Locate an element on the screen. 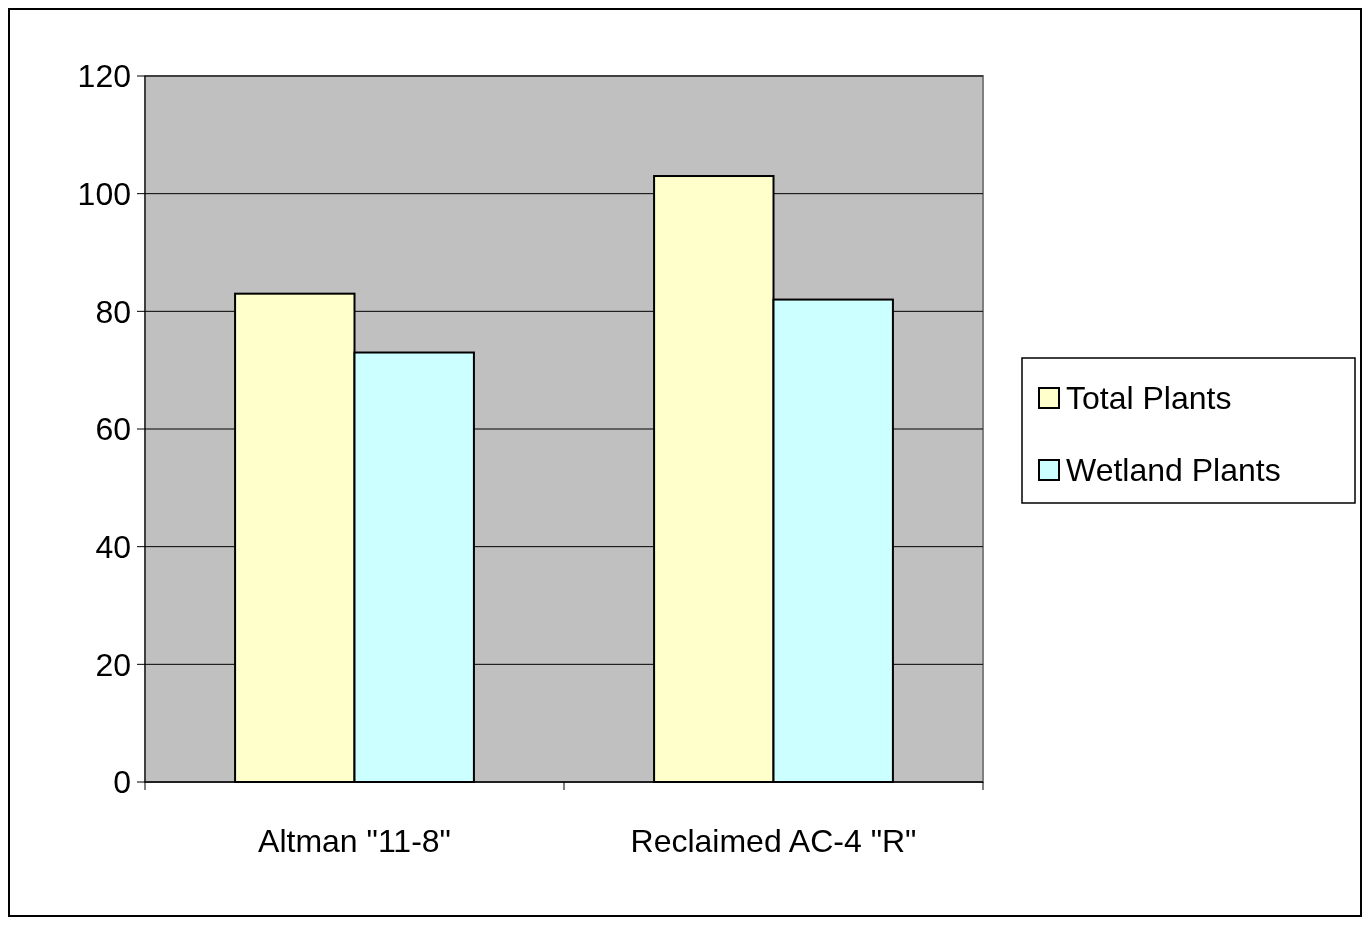  x-tick-label: Reclaimed AC-4 "R" is located at coordinates (773, 841).